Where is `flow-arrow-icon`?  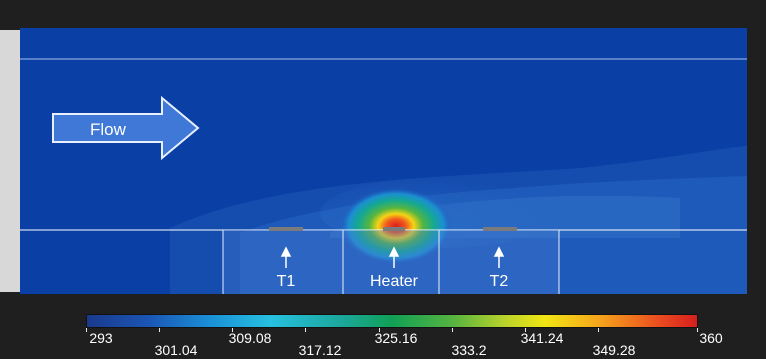
flow-arrow-icon is located at coordinates (126, 128).